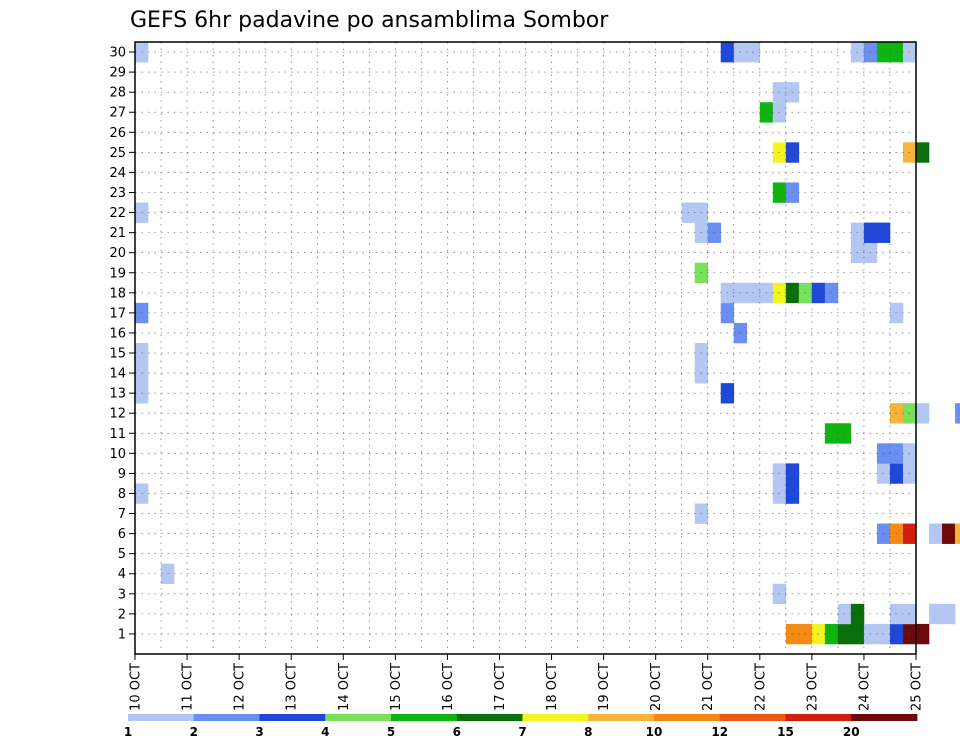 The image size is (960, 742). I want to click on colorbar-label: 10, so click(654, 732).